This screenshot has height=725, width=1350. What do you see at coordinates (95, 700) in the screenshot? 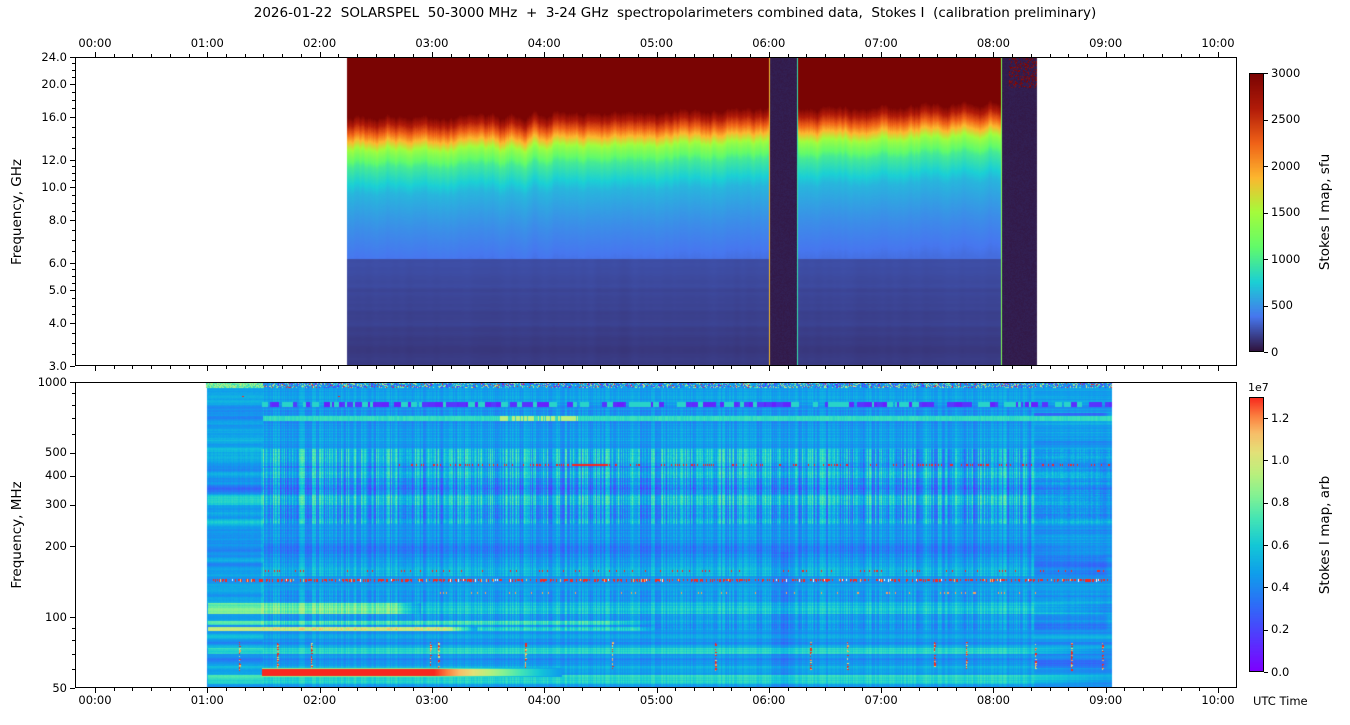
I see `time-tick-label: 00:00` at bounding box center [95, 700].